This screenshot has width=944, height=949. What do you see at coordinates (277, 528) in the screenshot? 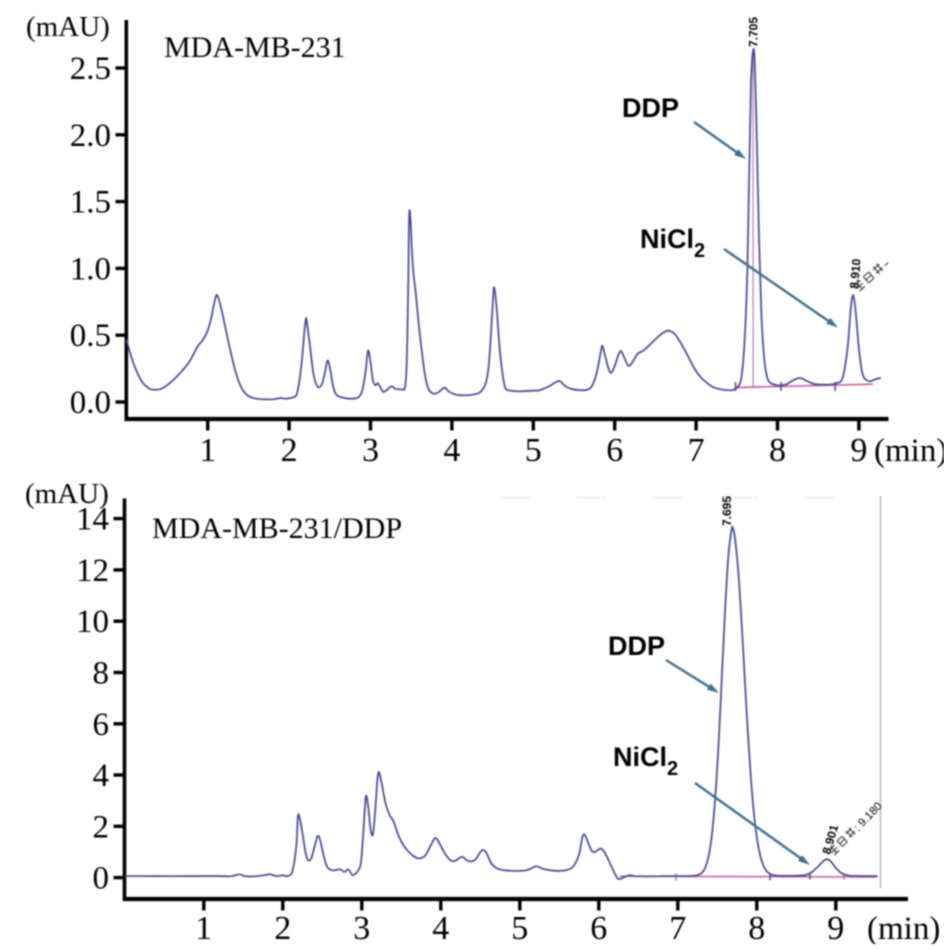
I see `svg-text: MDA-MB-231/DDP` at bounding box center [277, 528].